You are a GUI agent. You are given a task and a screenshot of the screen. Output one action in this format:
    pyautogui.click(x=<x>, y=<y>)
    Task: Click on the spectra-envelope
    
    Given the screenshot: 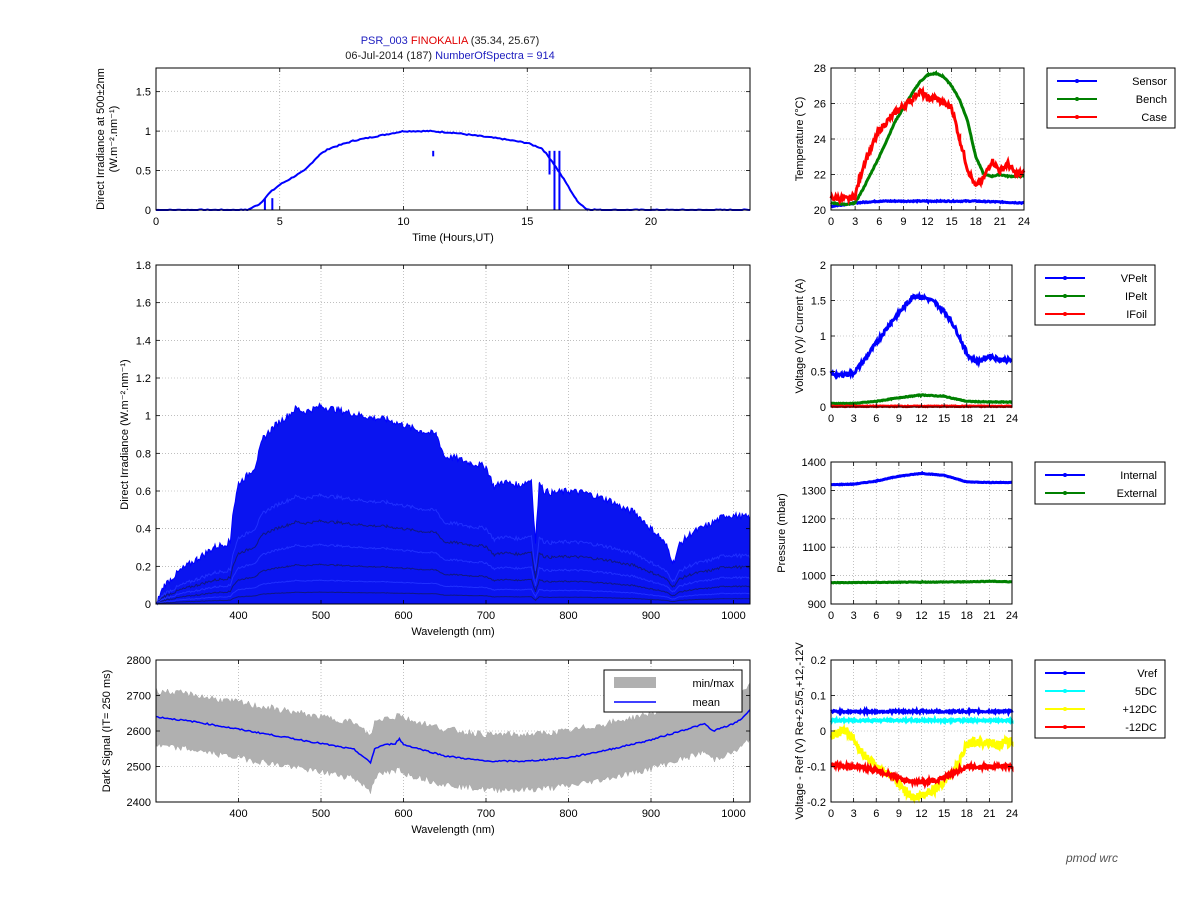 What is the action you would take?
    pyautogui.click(x=453, y=504)
    